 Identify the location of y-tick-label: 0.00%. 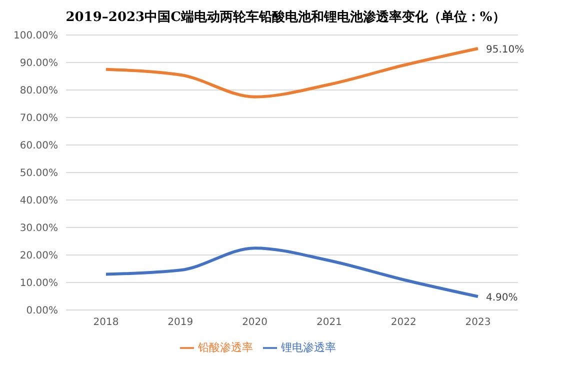
(42, 311).